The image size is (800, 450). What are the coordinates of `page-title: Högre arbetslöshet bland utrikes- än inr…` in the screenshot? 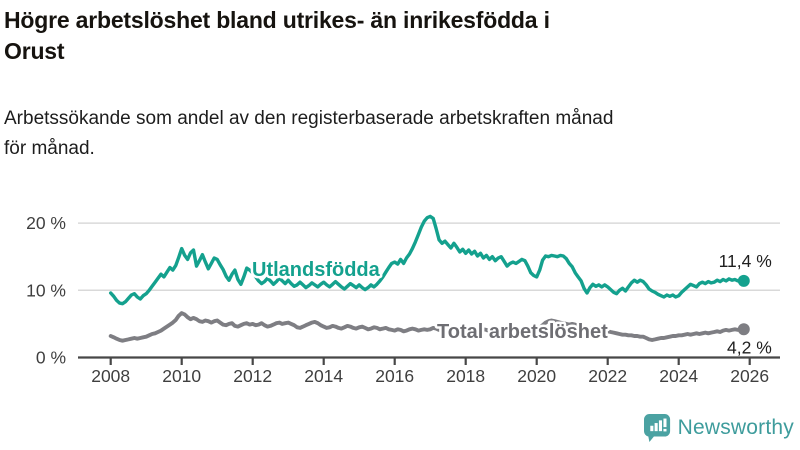 It's located at (400, 36).